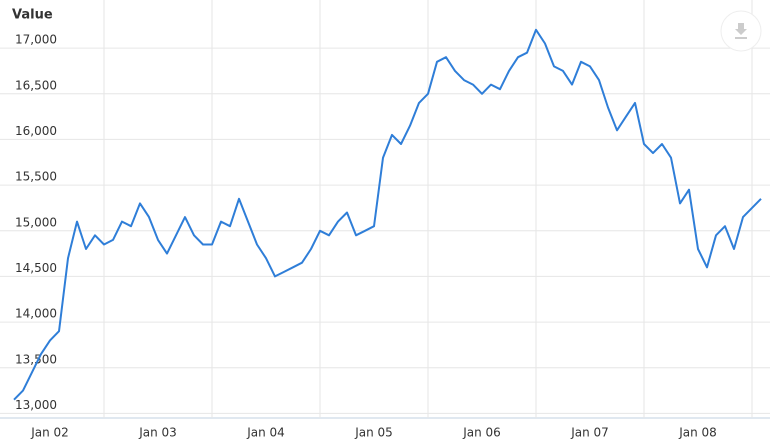 The width and height of the screenshot is (770, 447). I want to click on x-tick-label: Jan 05, so click(373, 433).